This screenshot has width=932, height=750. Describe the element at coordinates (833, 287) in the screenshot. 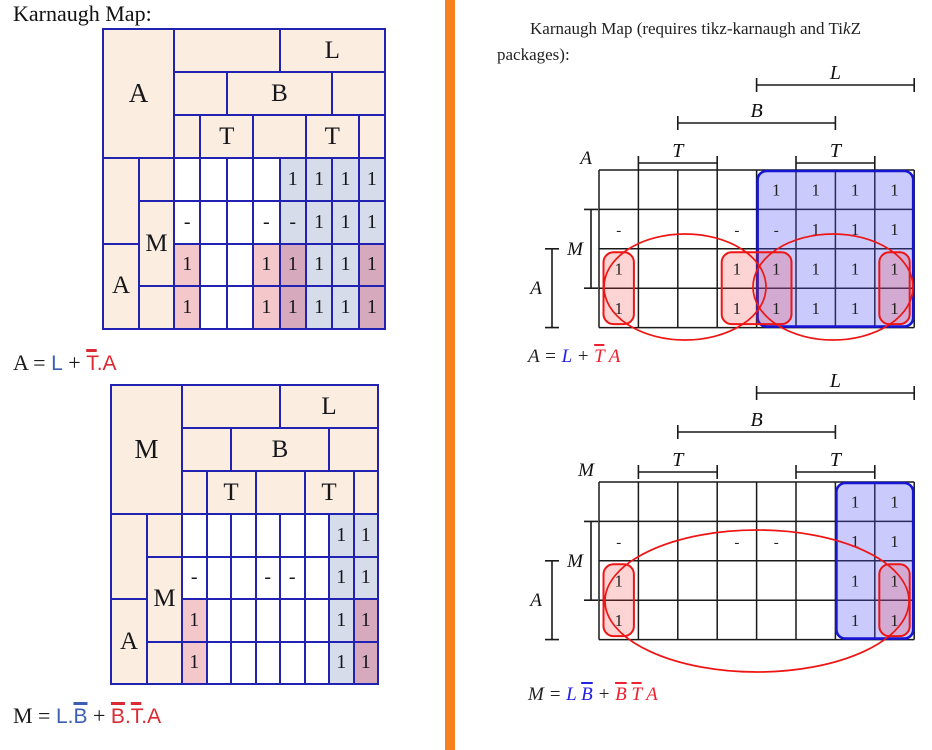

I see `tikz-ellipse` at that location.